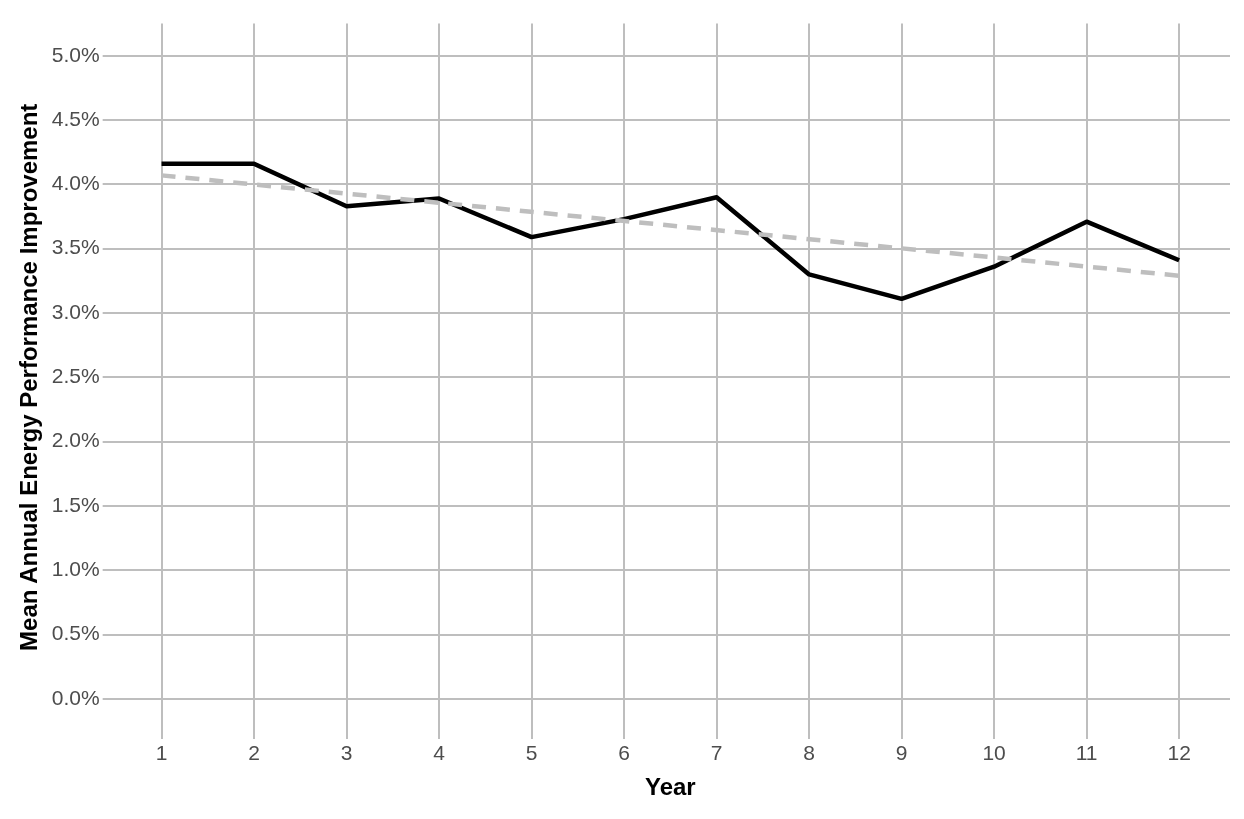 Image resolution: width=1244 pixels, height=819 pixels. I want to click on x-tick-label: 3, so click(346, 753).